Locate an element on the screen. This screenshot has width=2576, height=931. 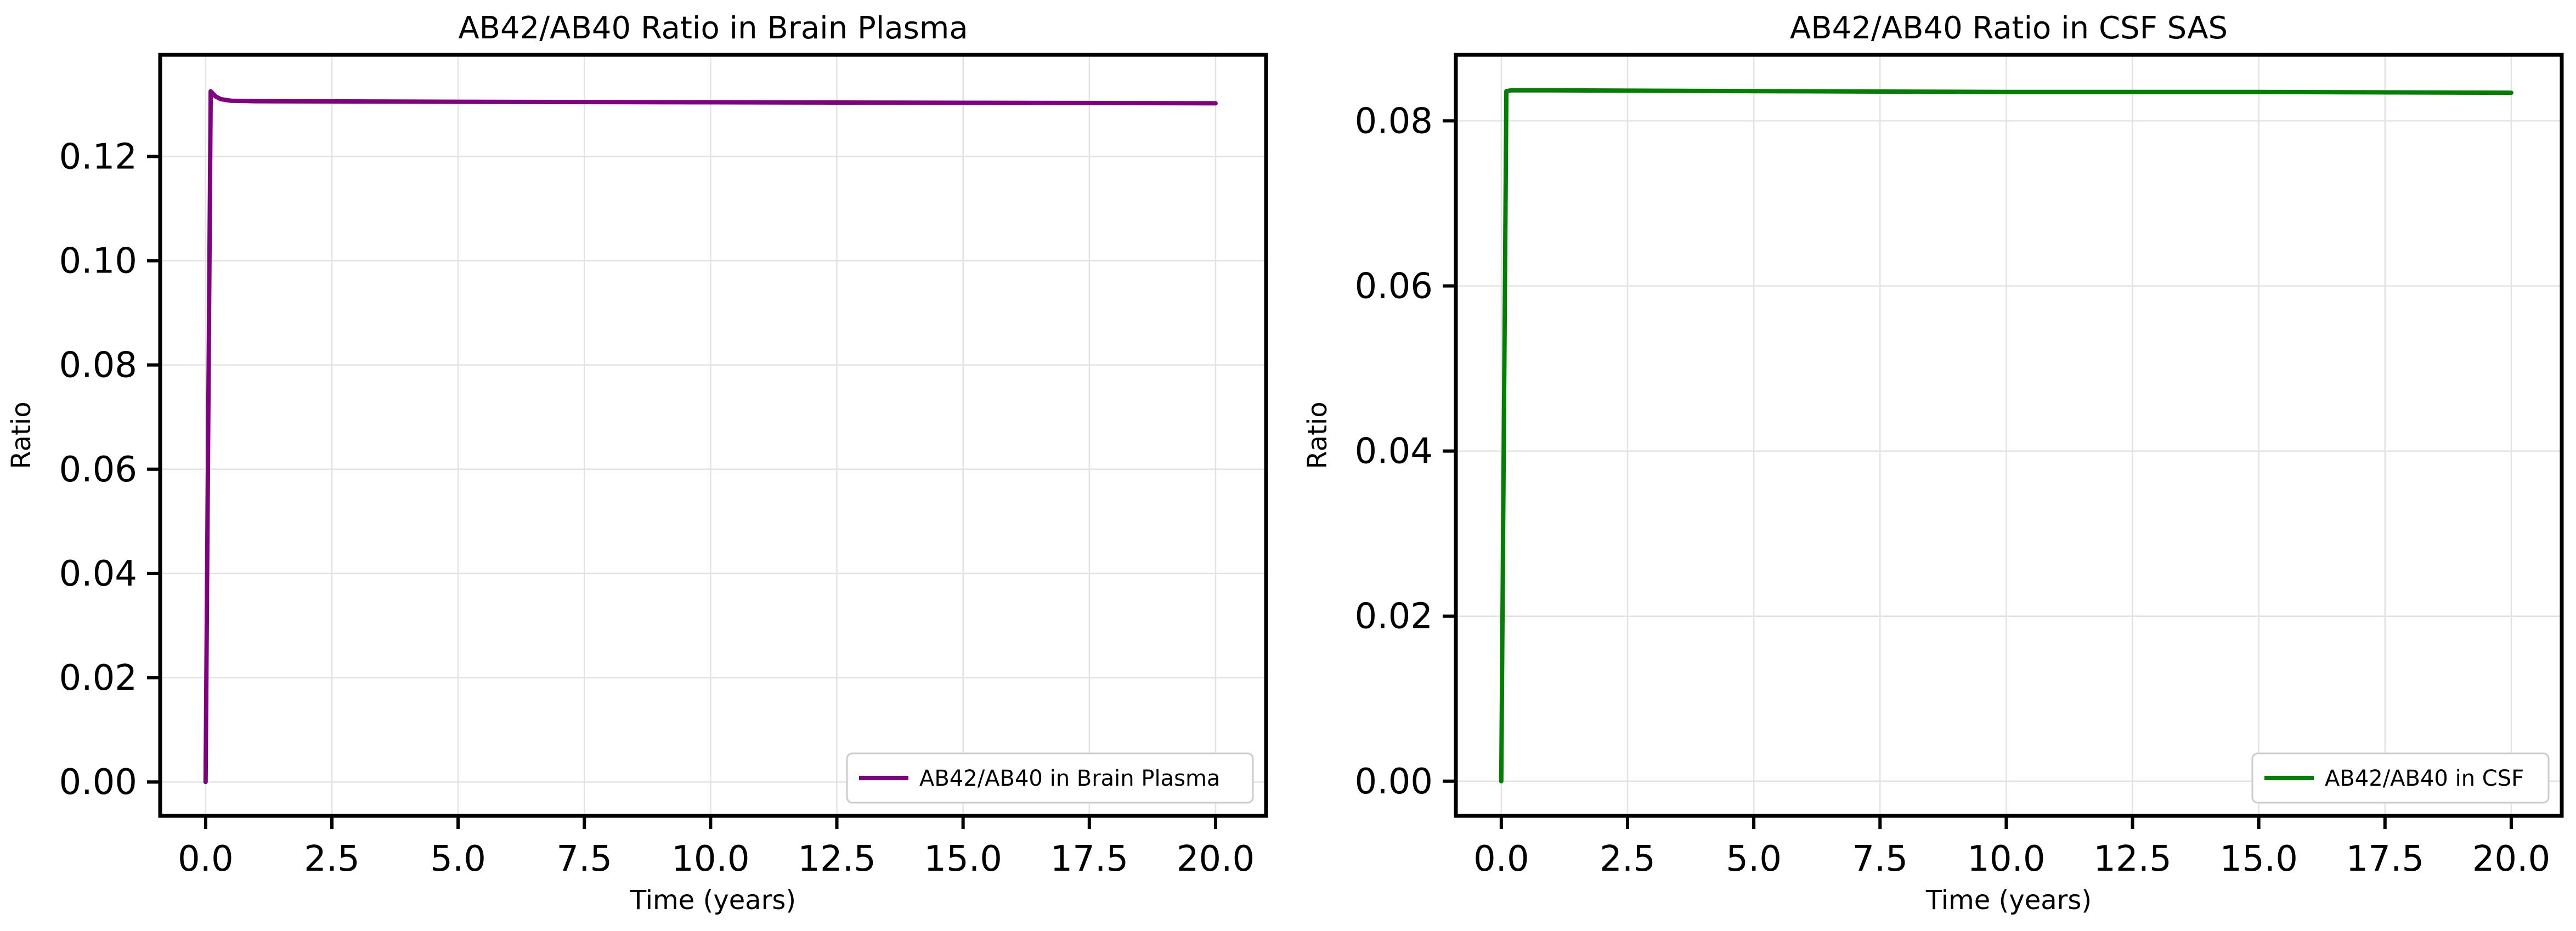
legend-entry: AB42/AB40 in Brain Plasma is located at coordinates (1069, 778).